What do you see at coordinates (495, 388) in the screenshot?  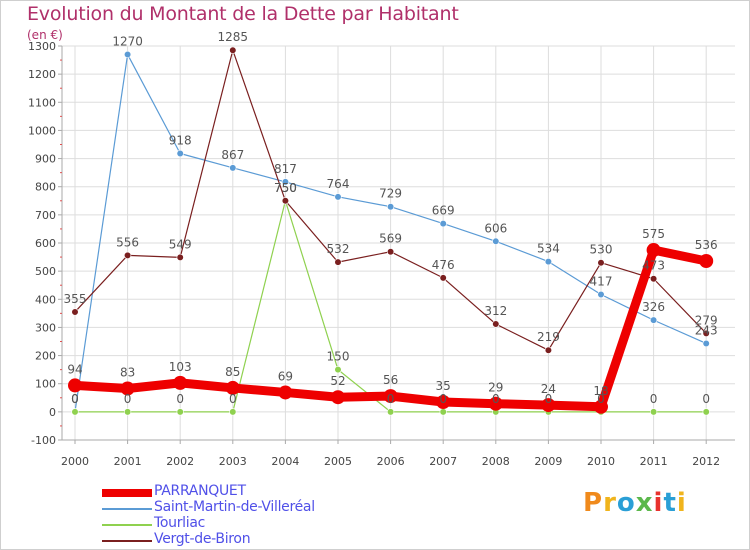 I see `data-label: 29` at bounding box center [495, 388].